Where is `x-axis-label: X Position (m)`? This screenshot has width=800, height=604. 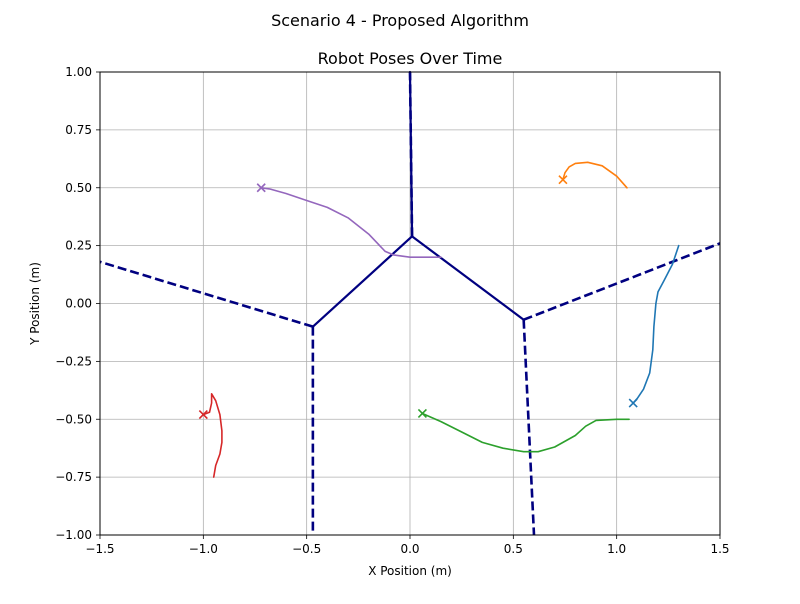
x-axis-label: X Position (m) is located at coordinates (410, 571).